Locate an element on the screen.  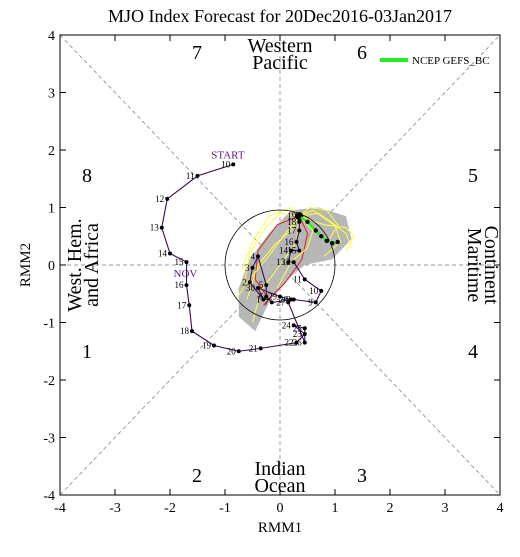
nov-annotation: NOV is located at coordinates (186, 274).